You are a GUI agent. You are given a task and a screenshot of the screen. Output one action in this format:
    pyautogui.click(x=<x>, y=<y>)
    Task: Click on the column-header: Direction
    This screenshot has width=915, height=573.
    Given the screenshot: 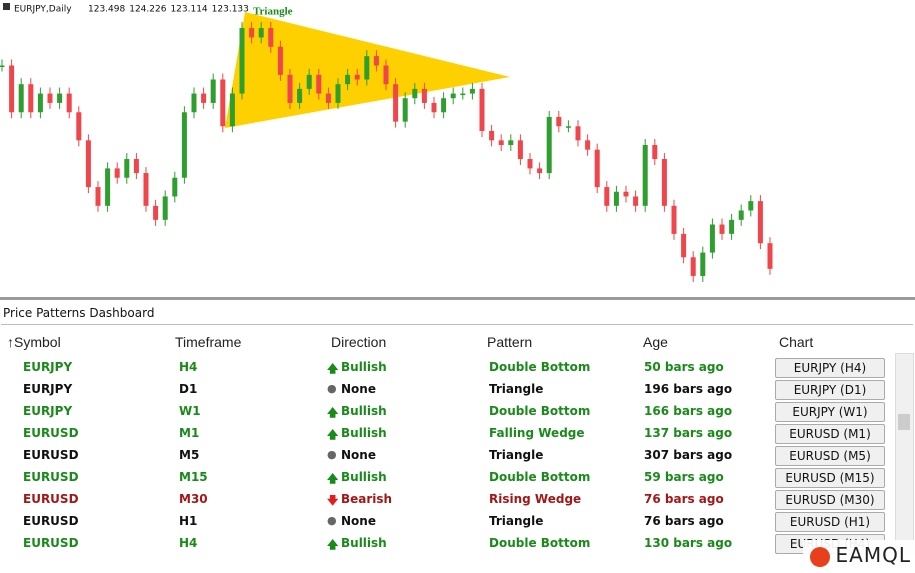 What is the action you would take?
    pyautogui.click(x=359, y=342)
    